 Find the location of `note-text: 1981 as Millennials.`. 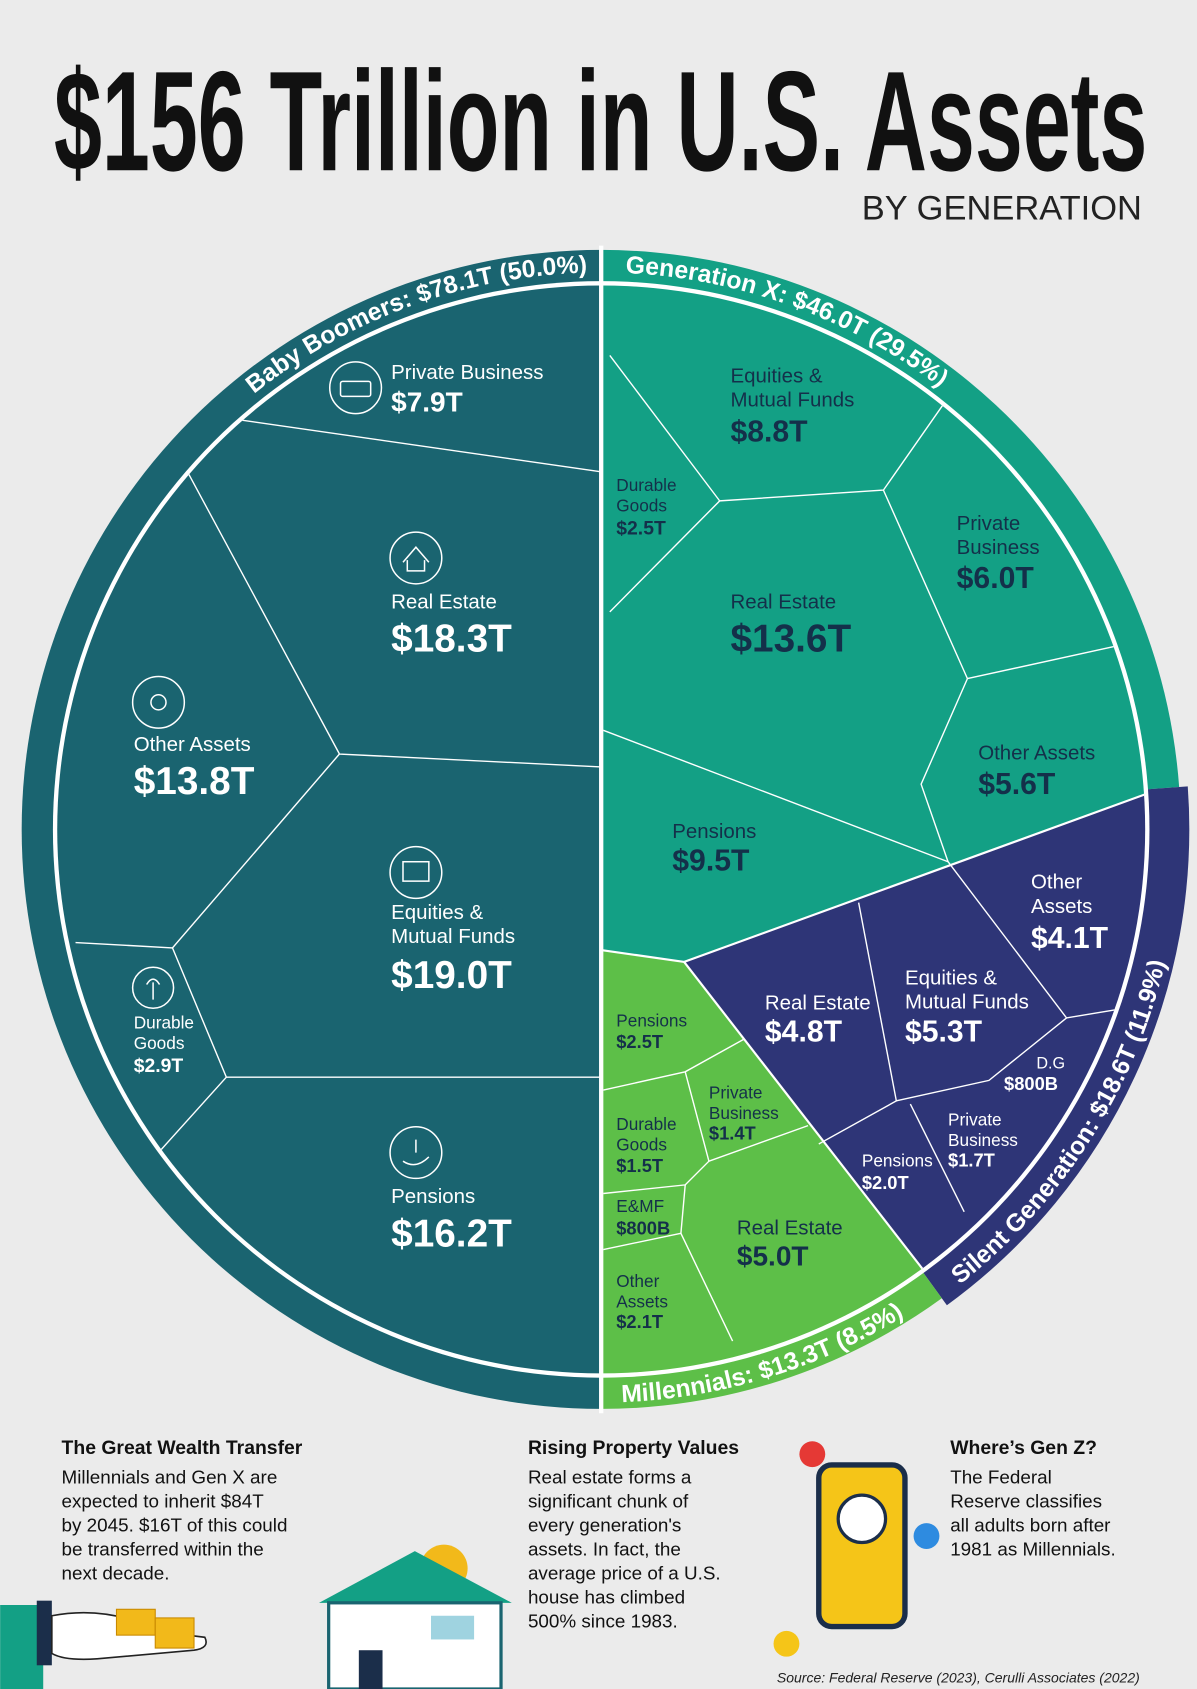

note-text: 1981 as Millennials. is located at coordinates (1032, 1548).